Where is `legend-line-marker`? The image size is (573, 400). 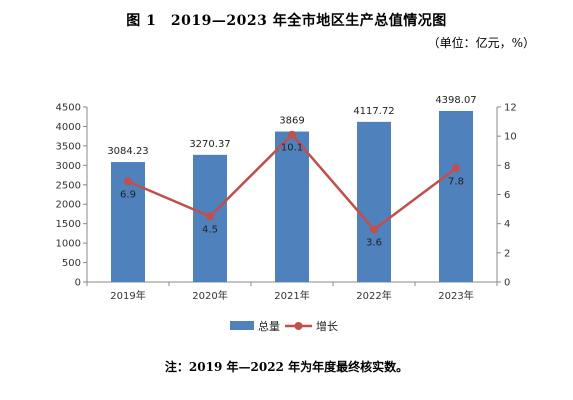 legend-line-marker is located at coordinates (298, 326).